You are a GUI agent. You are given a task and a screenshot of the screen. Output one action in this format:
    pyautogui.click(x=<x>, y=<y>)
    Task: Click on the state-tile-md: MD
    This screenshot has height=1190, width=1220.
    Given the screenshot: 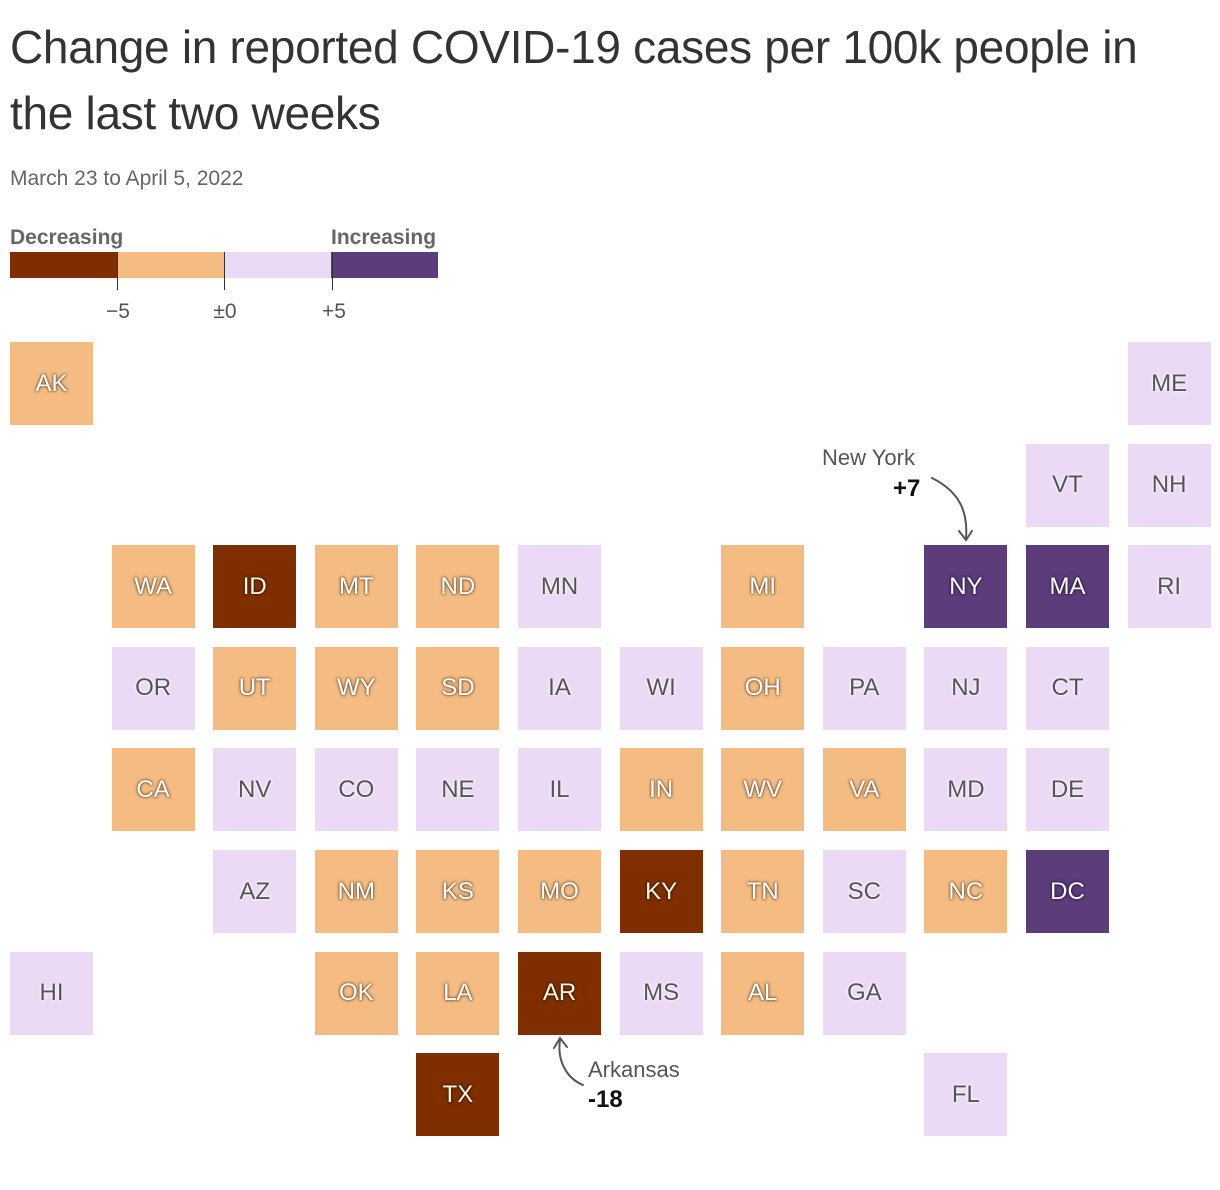 What is the action you would take?
    pyautogui.click(x=966, y=790)
    